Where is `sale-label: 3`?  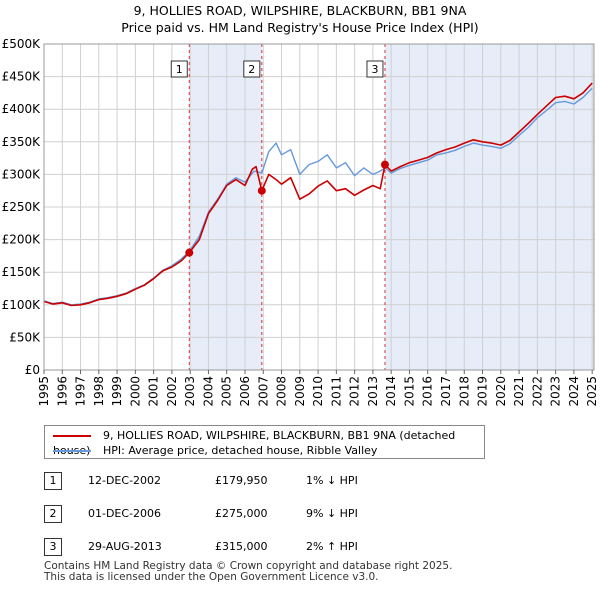 sale-label: 3 is located at coordinates (374, 69).